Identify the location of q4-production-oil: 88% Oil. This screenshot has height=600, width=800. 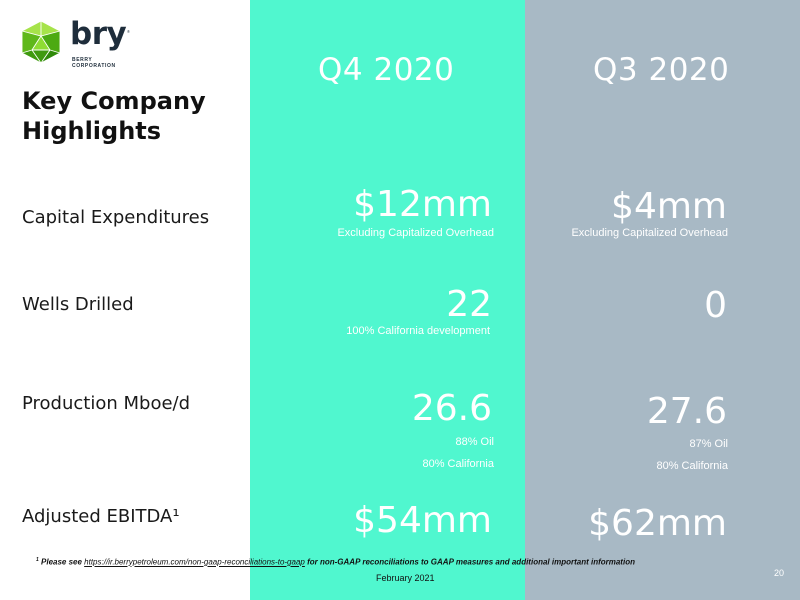
(474, 442).